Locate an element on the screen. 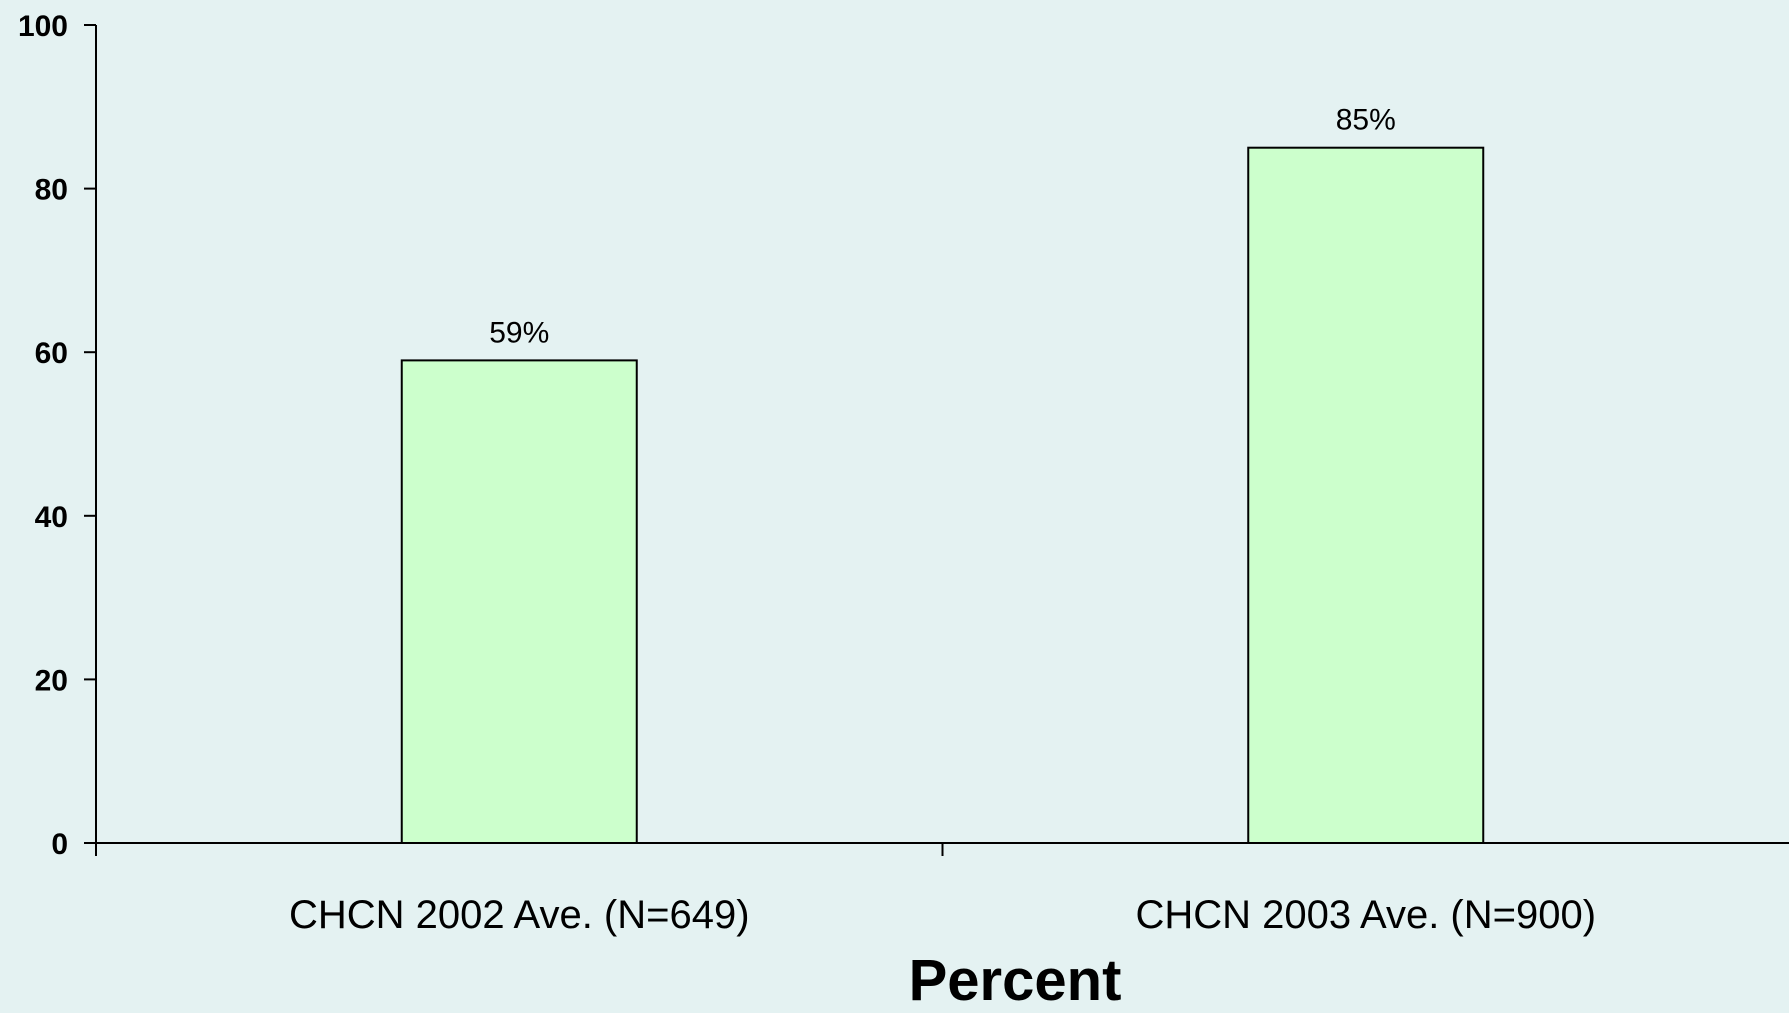  y-tick-label: 100 is located at coordinates (43, 26).